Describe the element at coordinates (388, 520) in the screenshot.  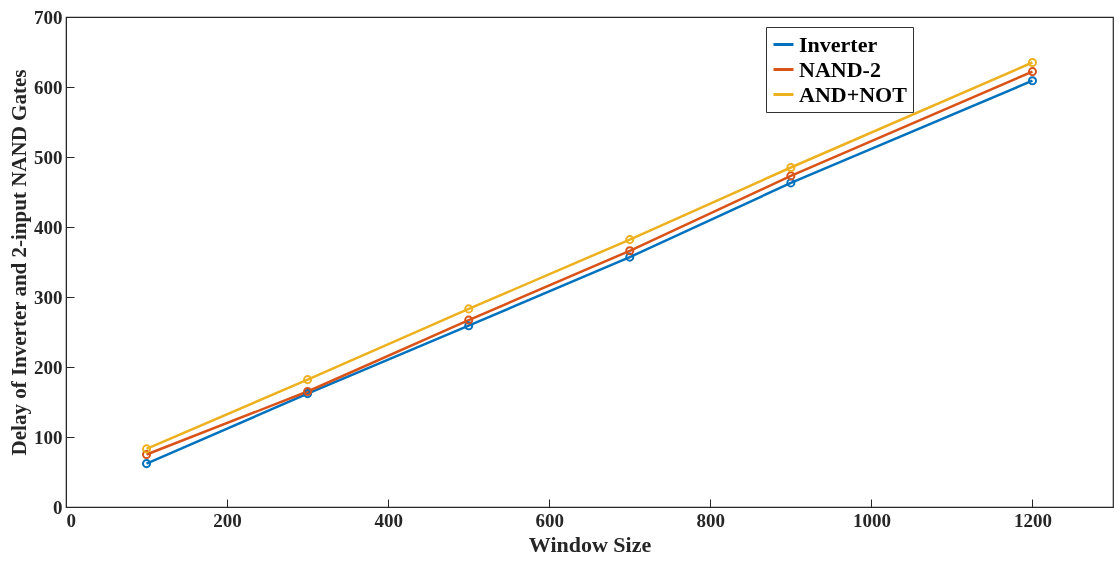
I see `x-tick-label: 400` at that location.